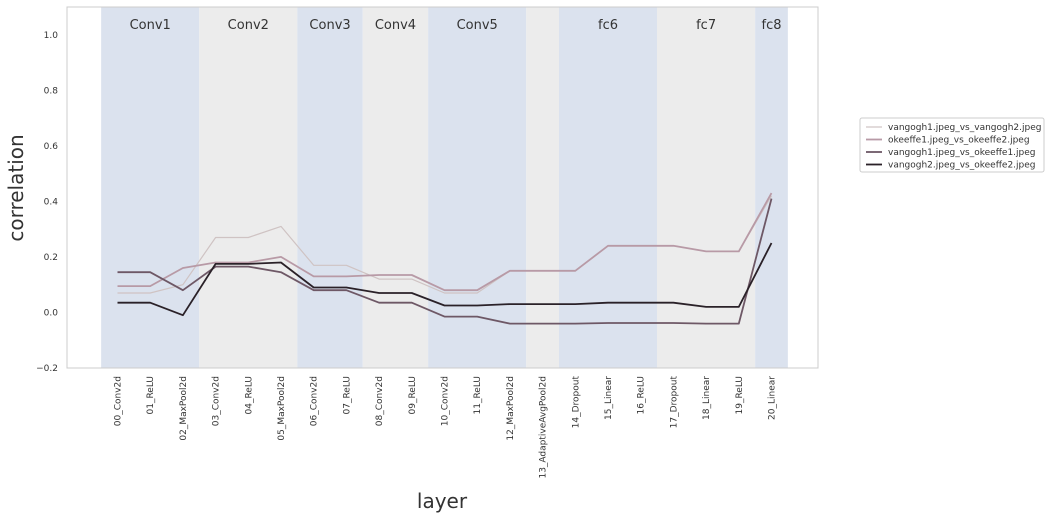  I want to click on band-label-fc8: fc8, so click(772, 25).